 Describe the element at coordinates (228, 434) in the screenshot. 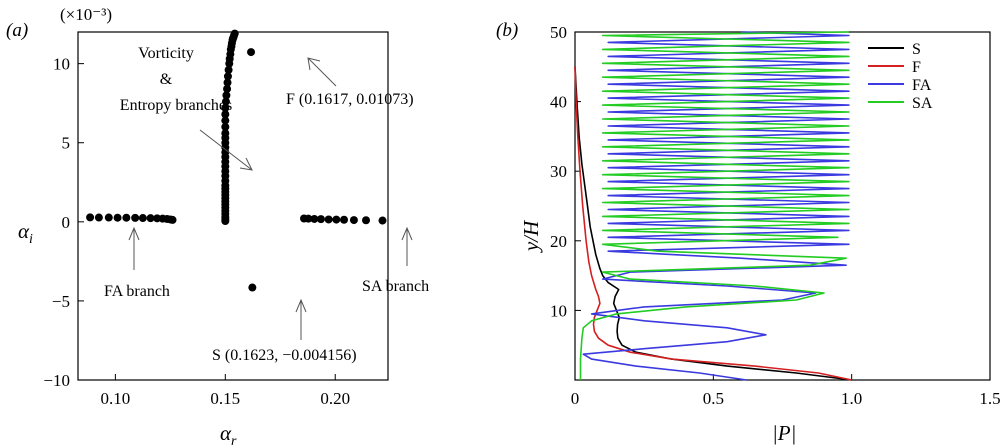

I see `x-axis-title-a: αr` at that location.